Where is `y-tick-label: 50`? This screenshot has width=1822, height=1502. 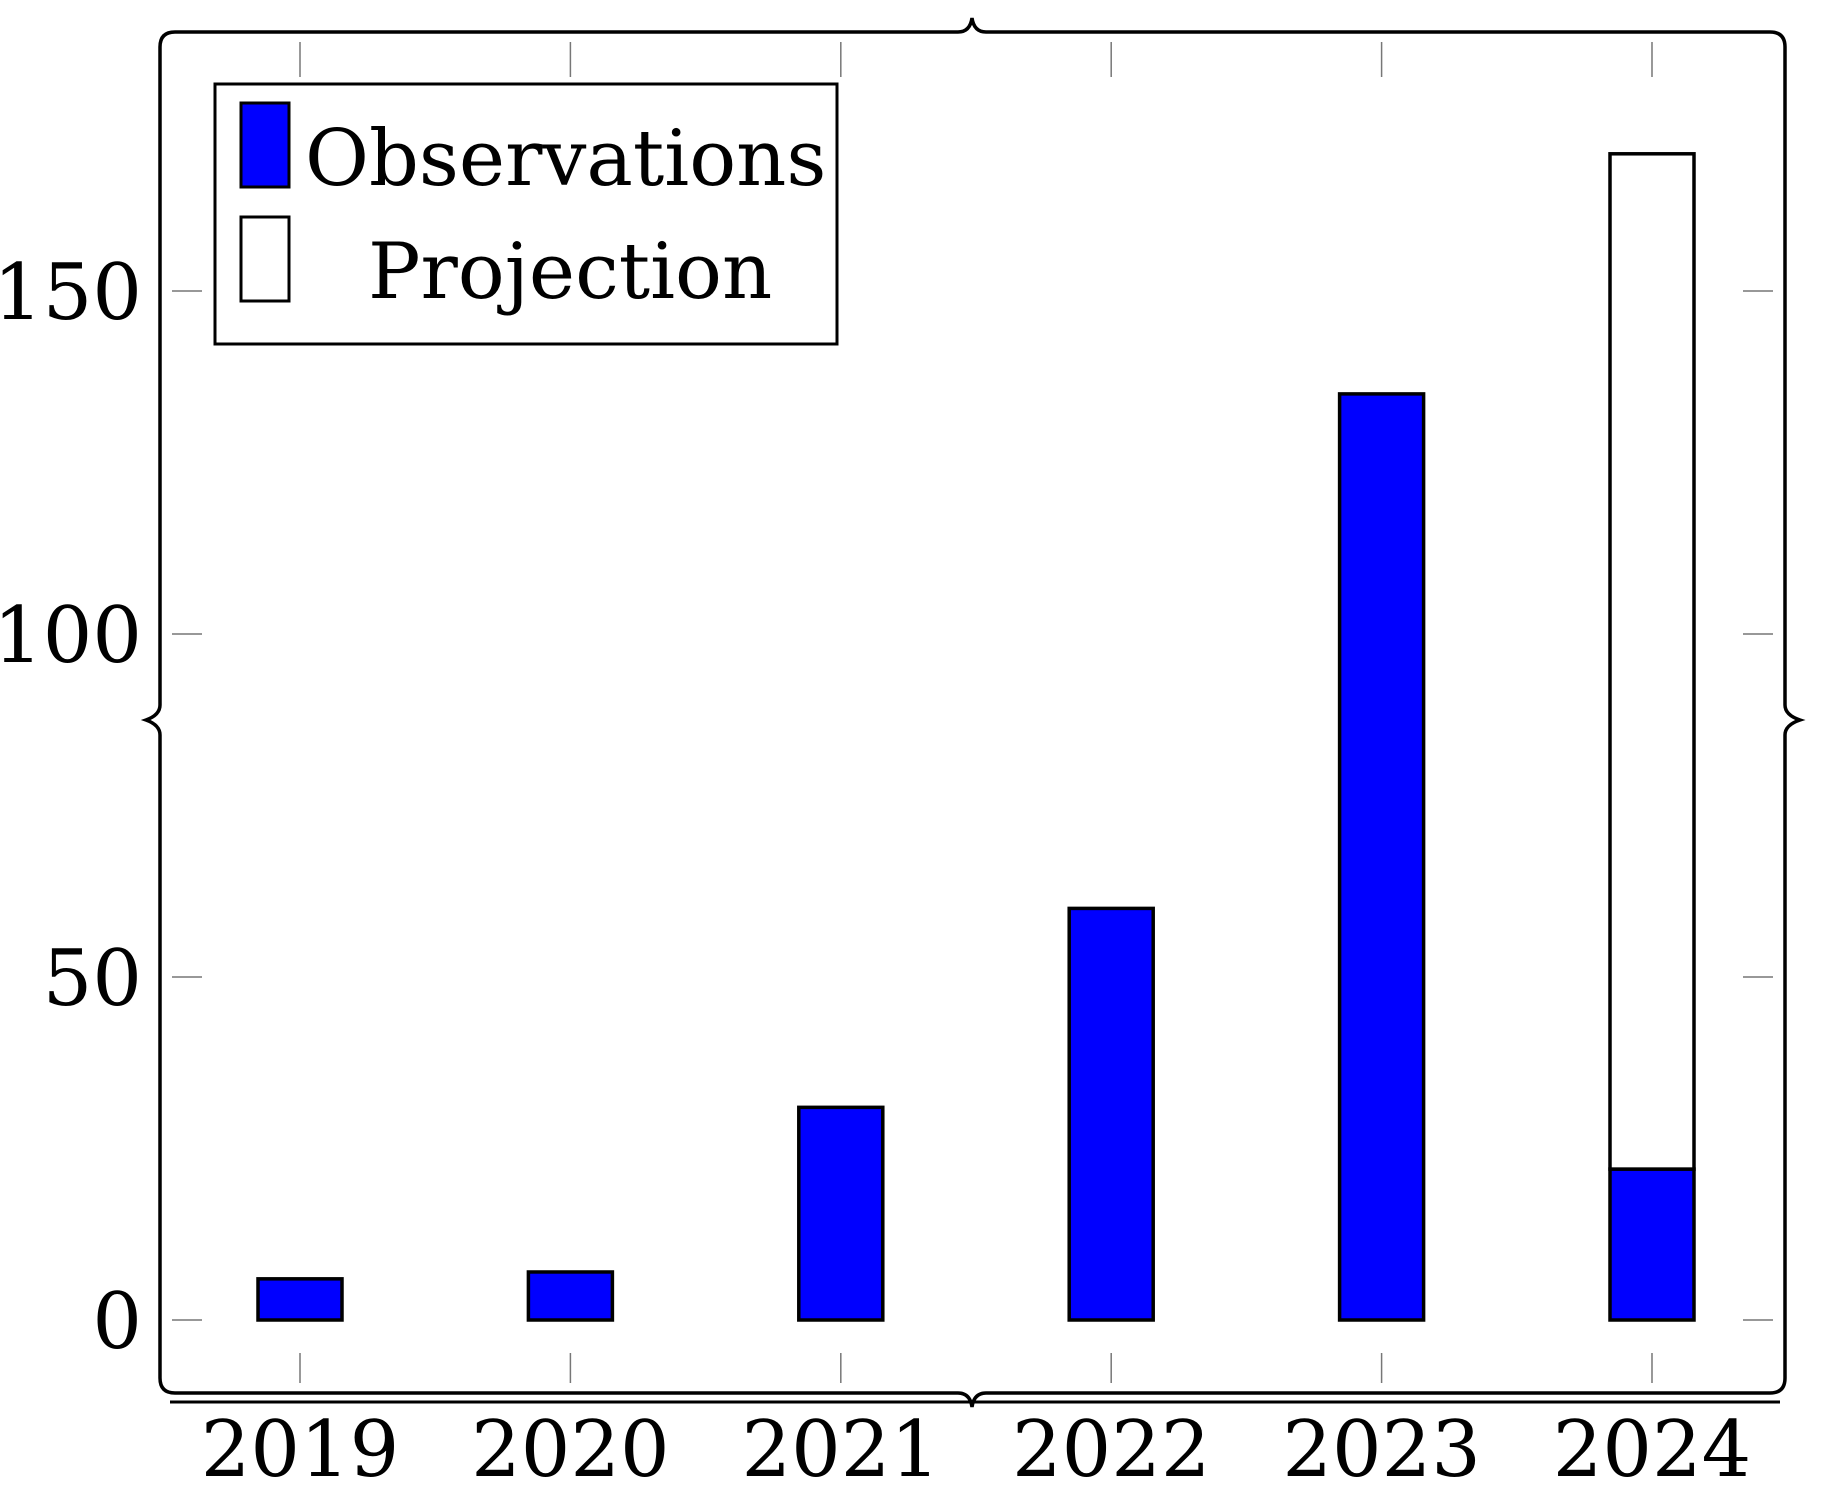
y-tick-label: 50 is located at coordinates (92, 979).